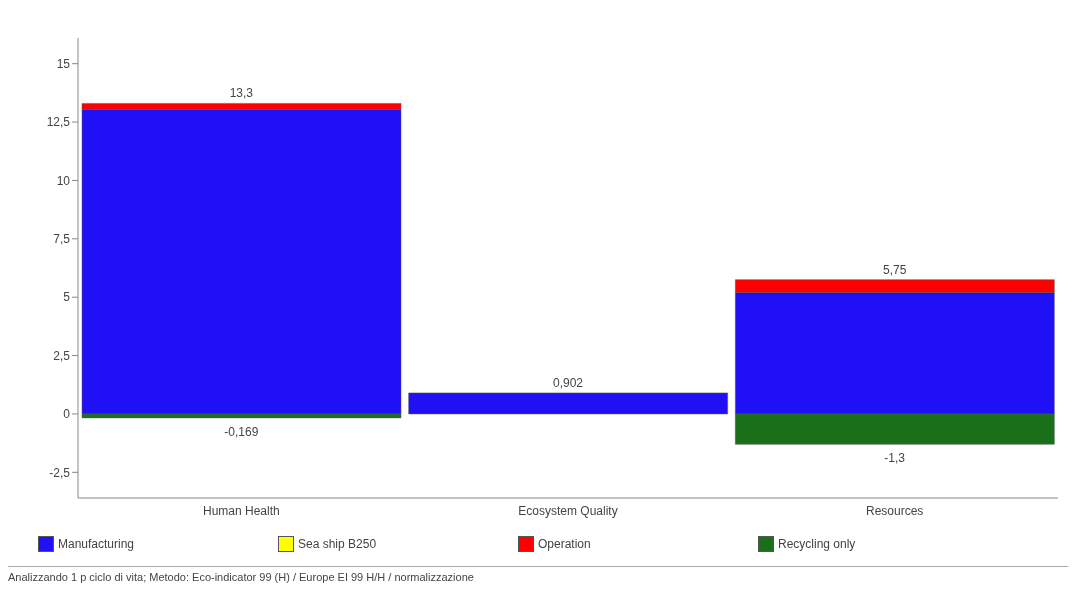 This screenshot has width=1078, height=609. What do you see at coordinates (67, 297) in the screenshot?
I see `y-tick-label: 5` at bounding box center [67, 297].